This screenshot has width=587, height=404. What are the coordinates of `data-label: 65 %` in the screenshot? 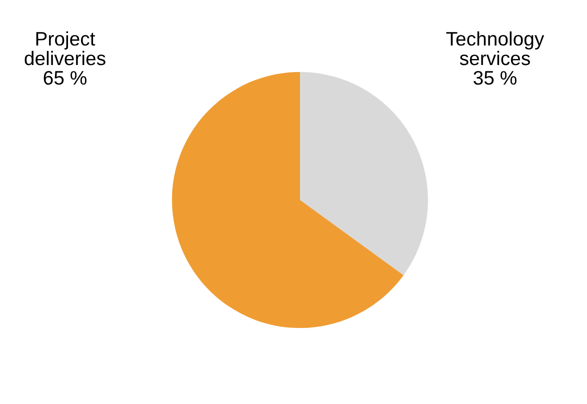 It's located at (65, 77).